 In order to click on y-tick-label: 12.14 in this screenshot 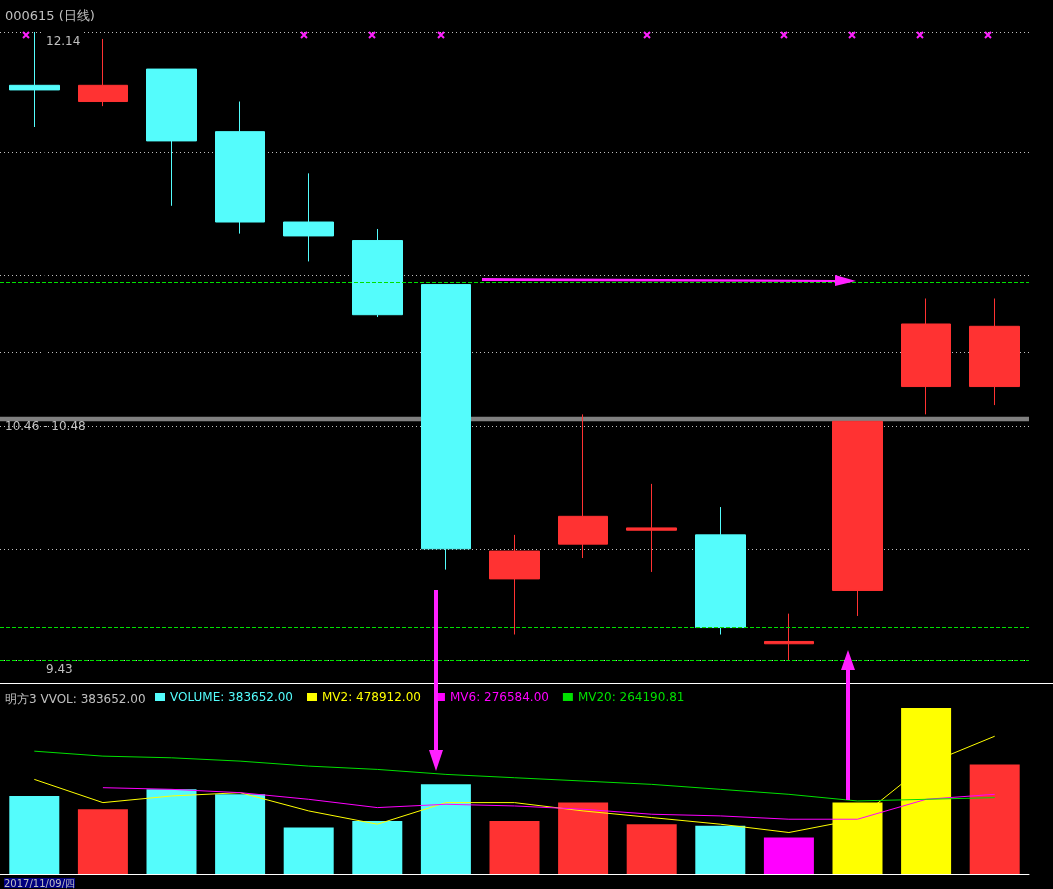, I will do `click(63, 41)`.